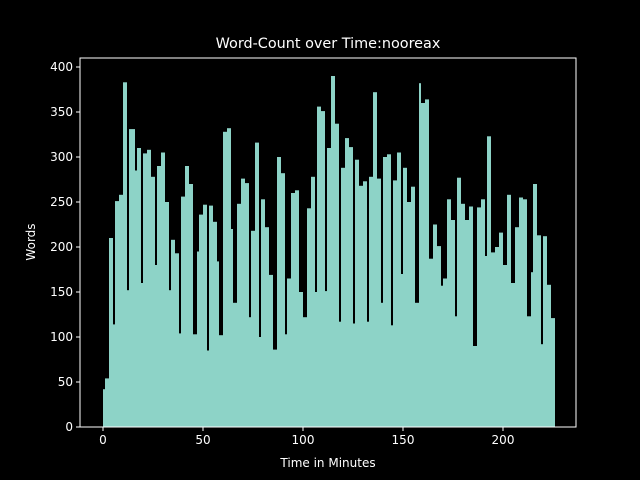 This screenshot has width=640, height=480. Describe the element at coordinates (103, 440) in the screenshot. I see `x-tick-label: 0` at that location.